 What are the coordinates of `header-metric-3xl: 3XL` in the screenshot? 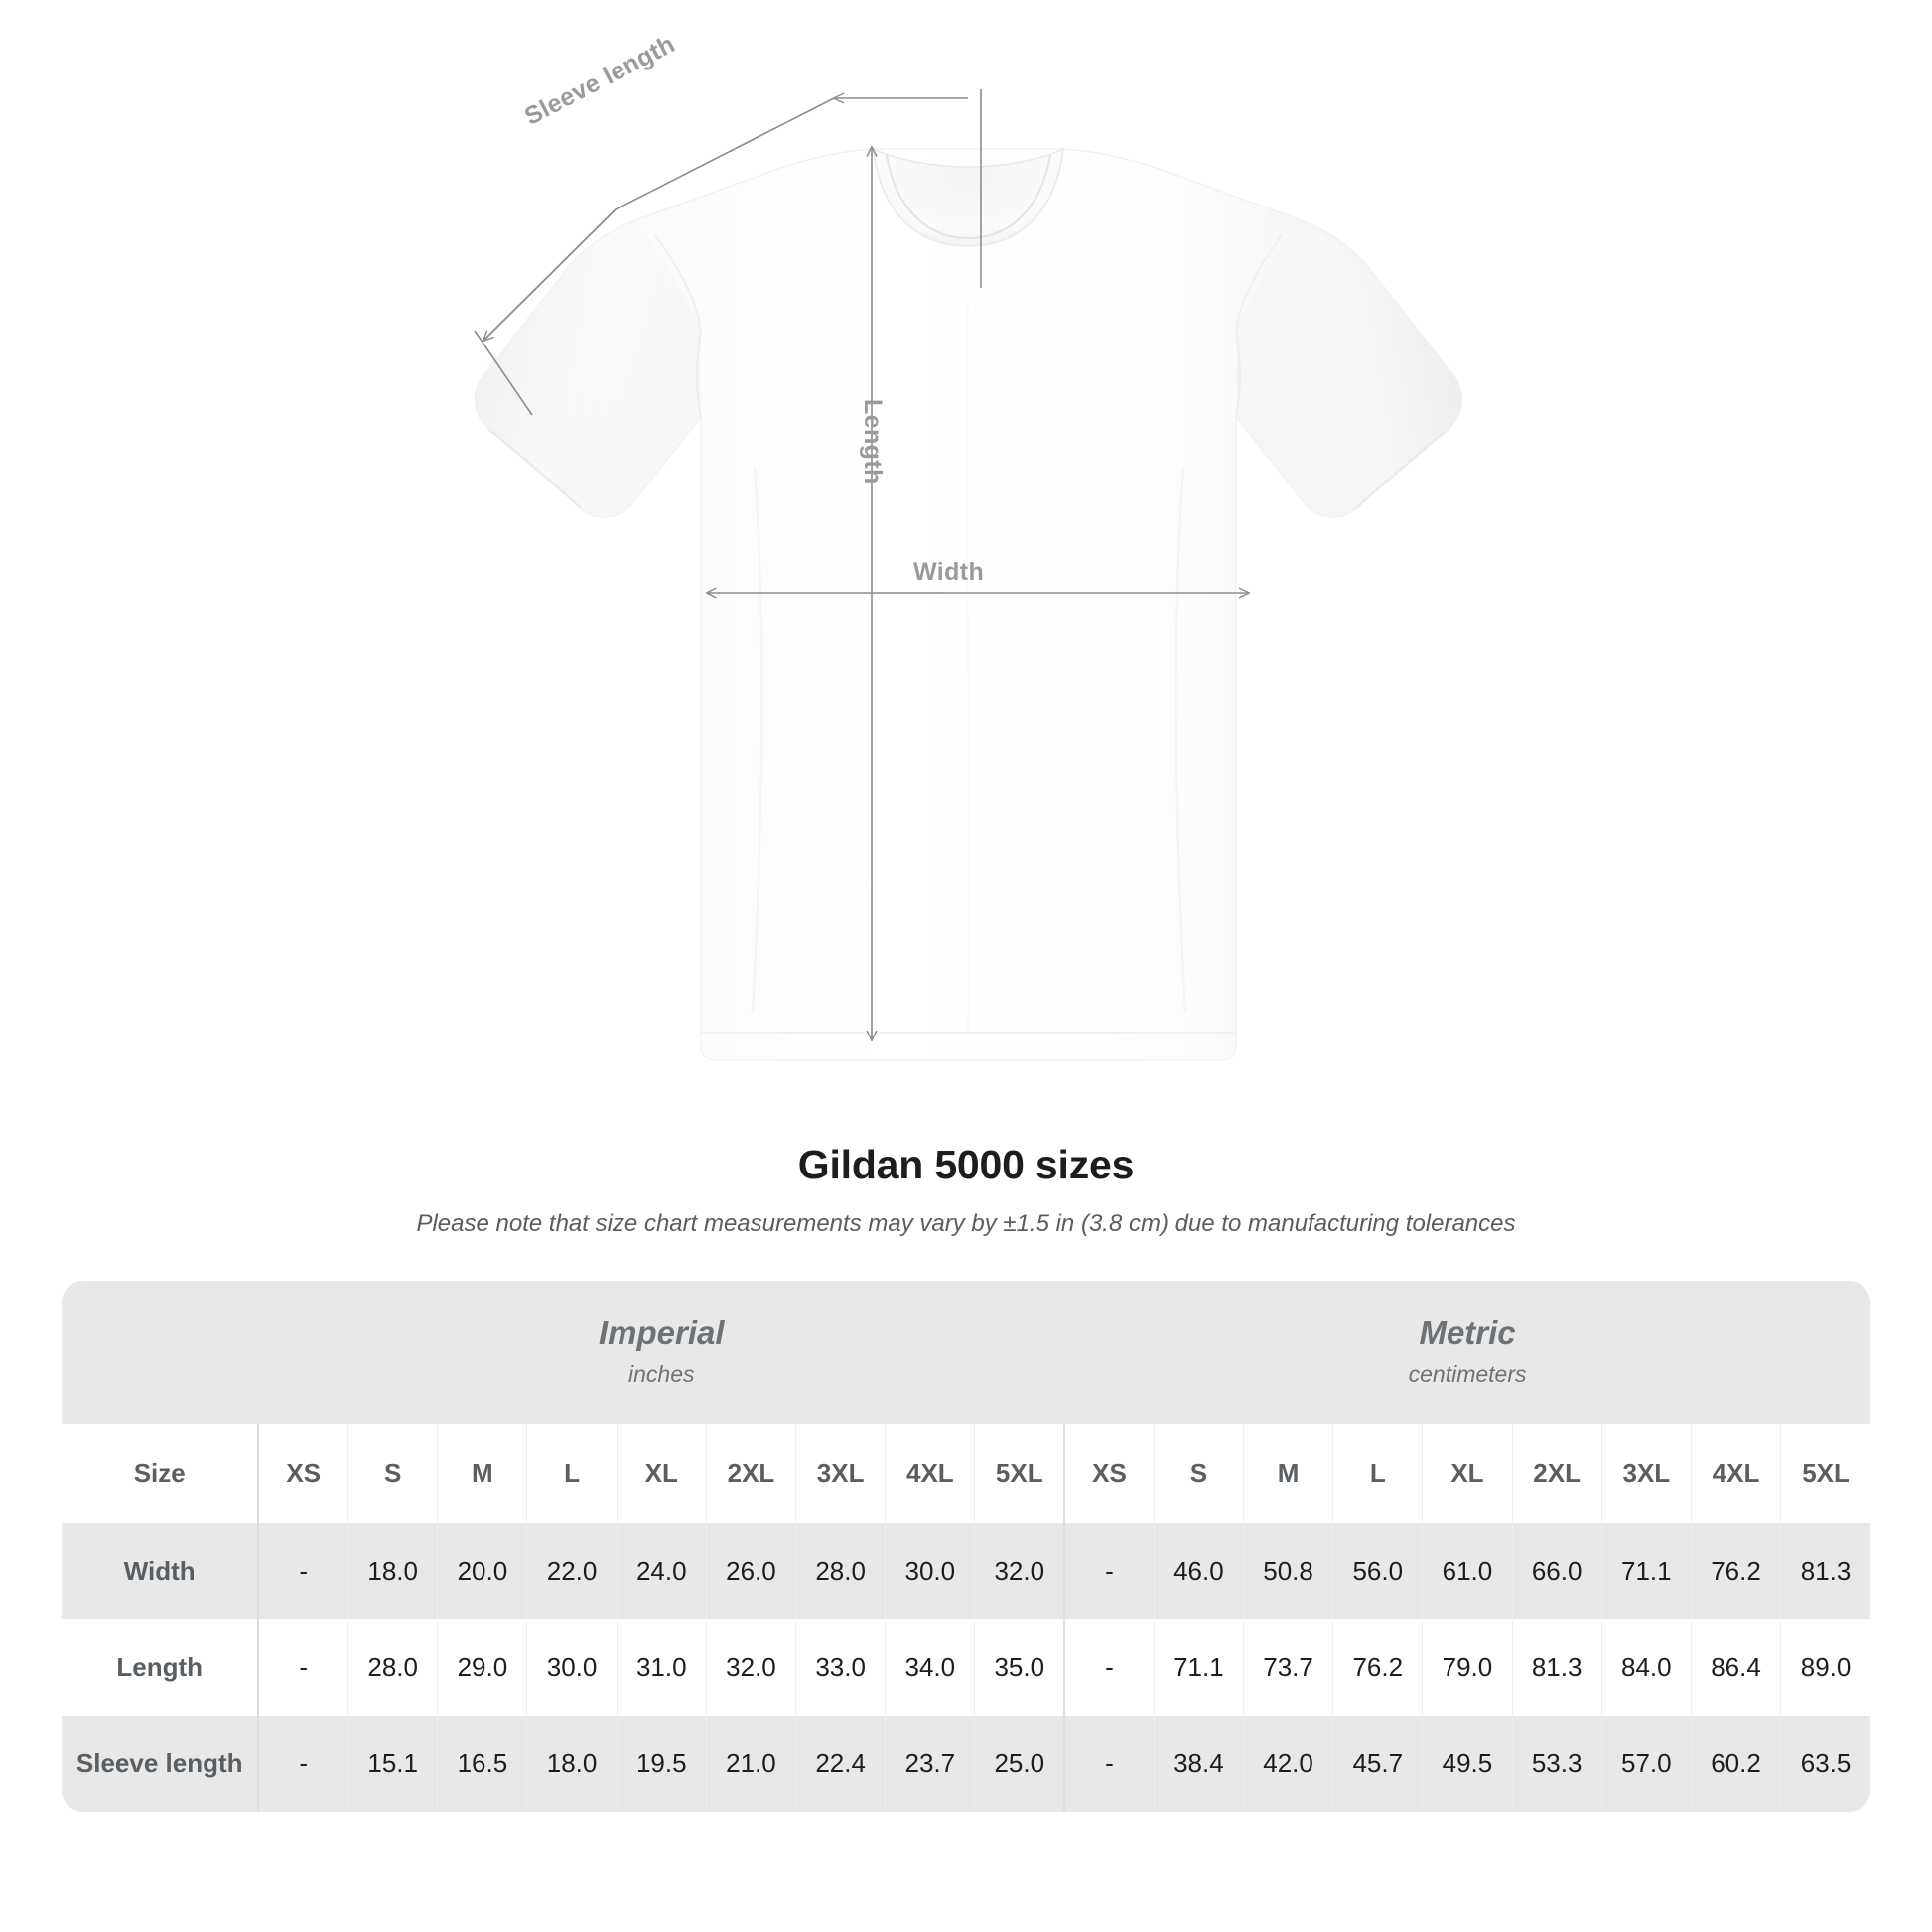 It's located at (1647, 1473).